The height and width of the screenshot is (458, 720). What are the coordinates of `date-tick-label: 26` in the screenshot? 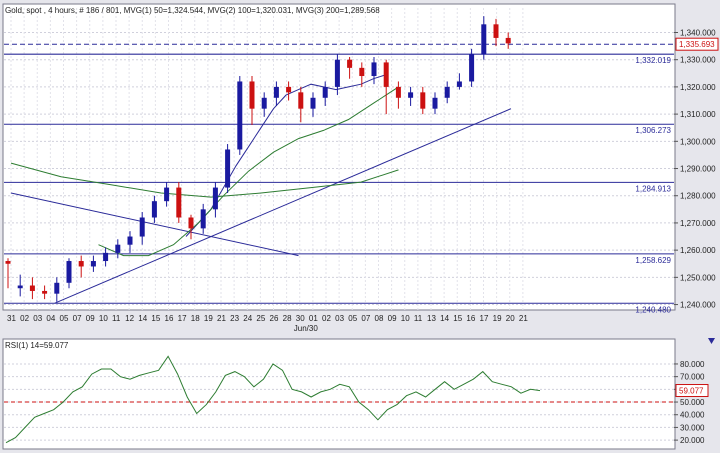 It's located at (274, 318).